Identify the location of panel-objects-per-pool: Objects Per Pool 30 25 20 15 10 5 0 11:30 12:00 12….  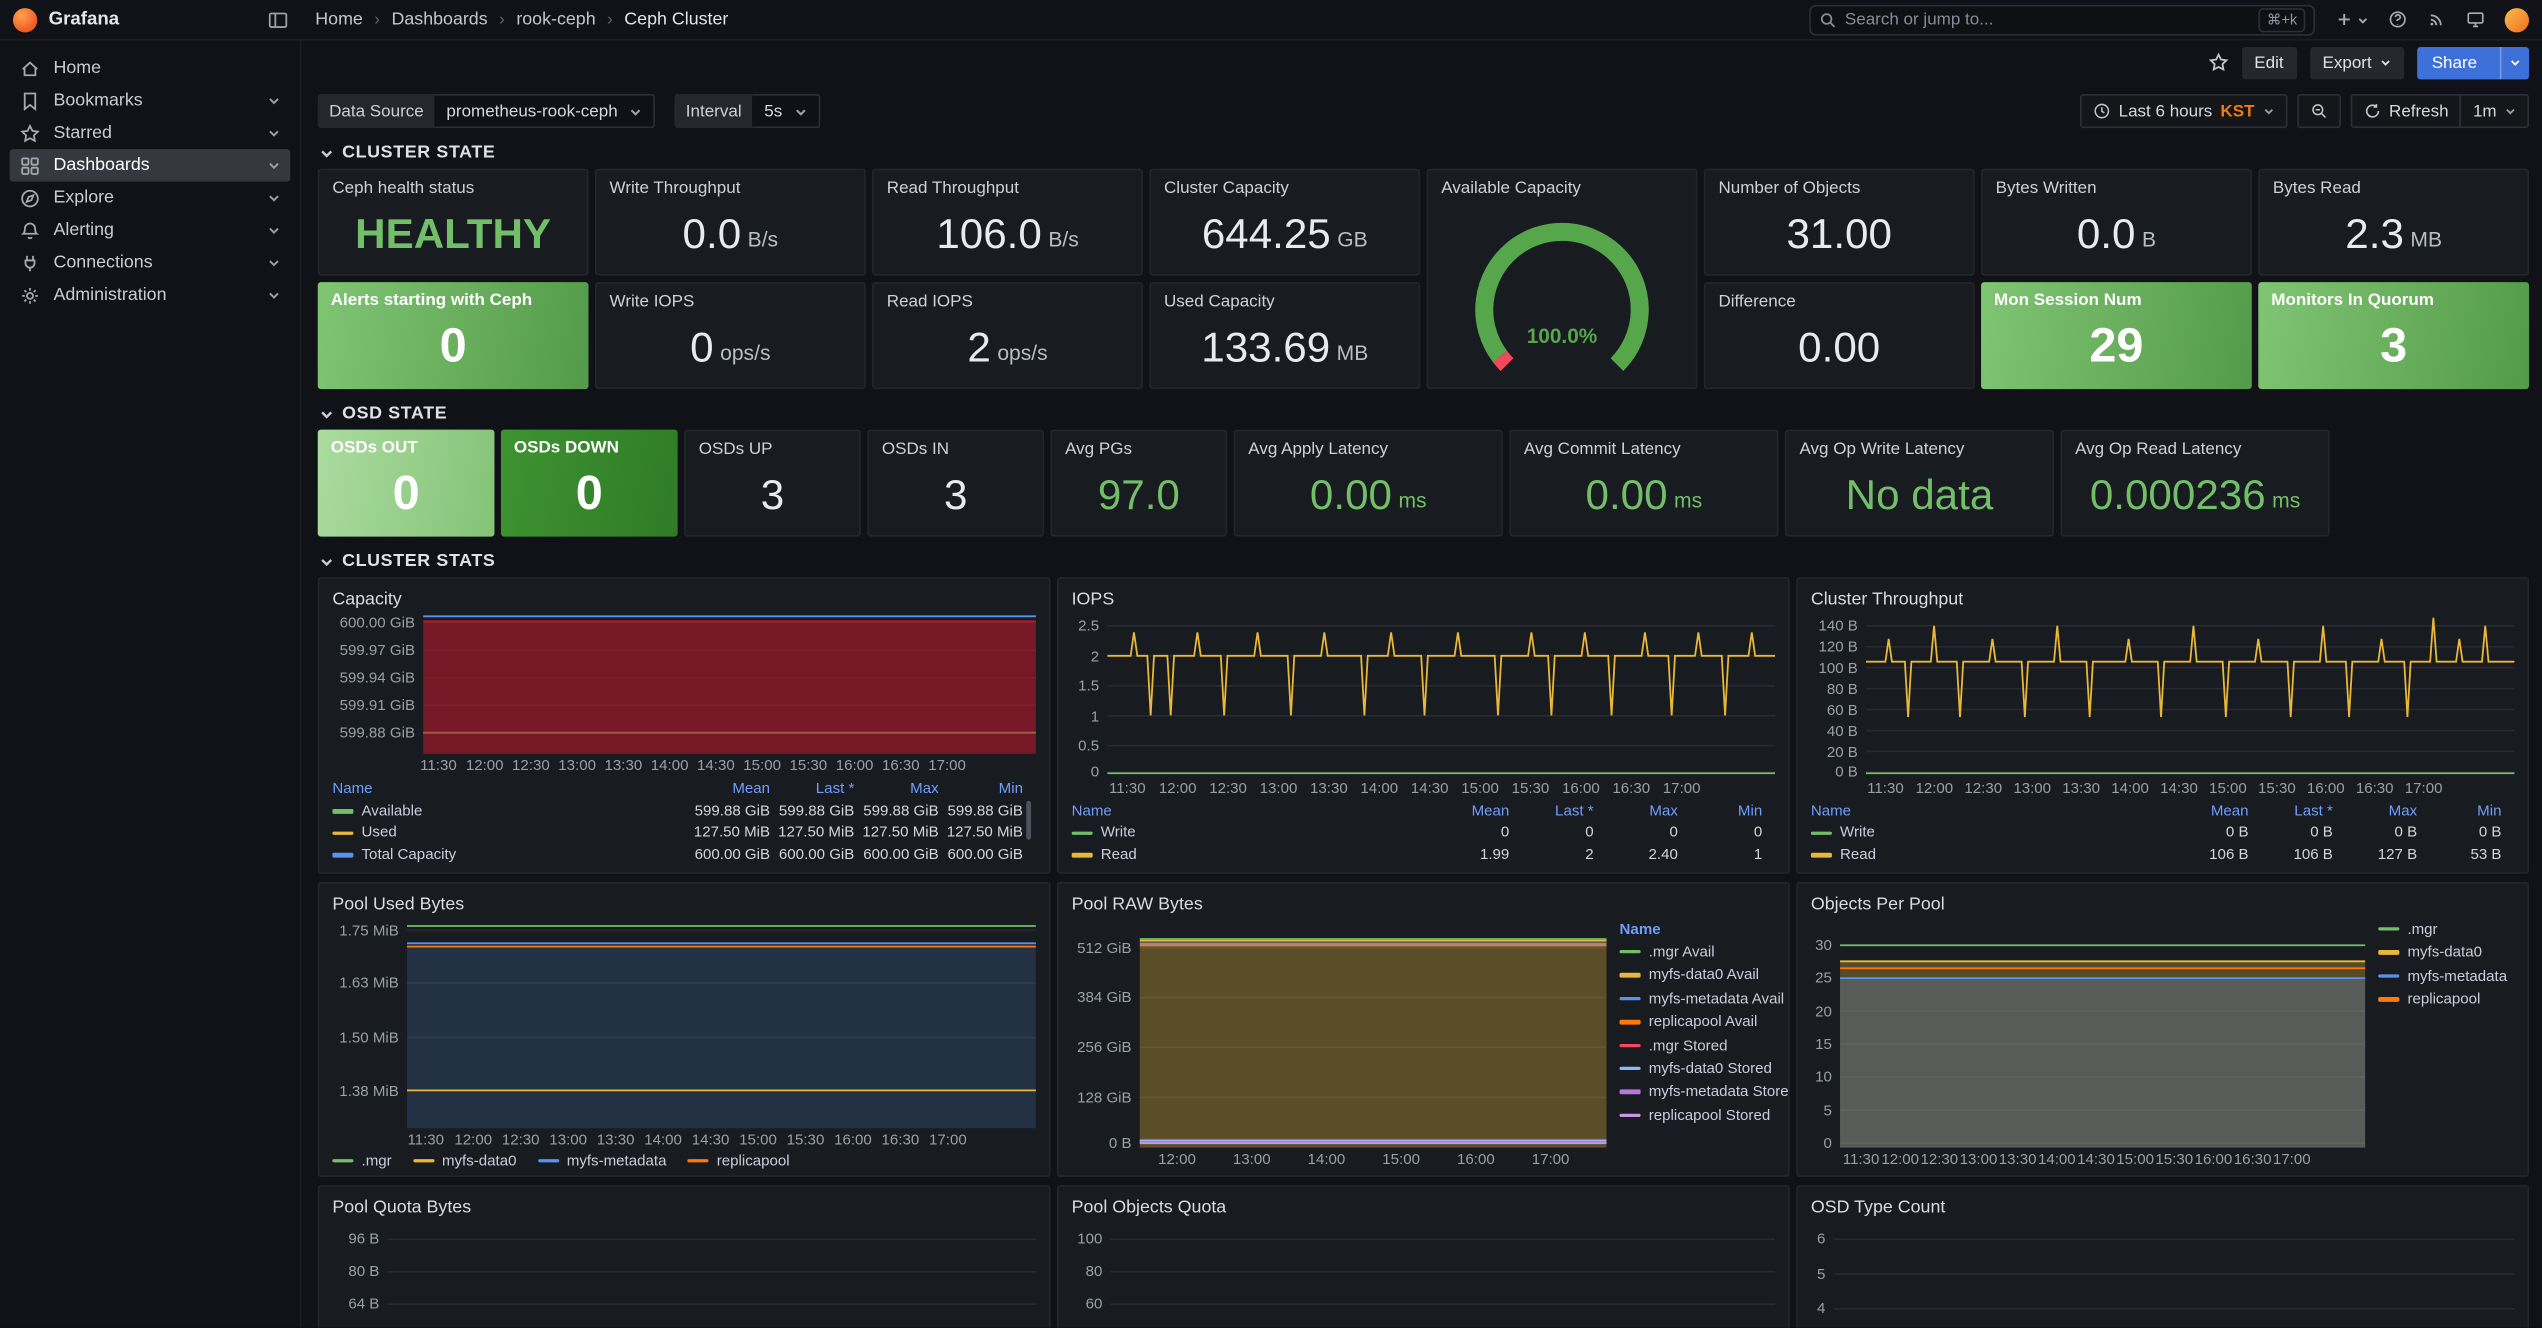
(2163, 1029).